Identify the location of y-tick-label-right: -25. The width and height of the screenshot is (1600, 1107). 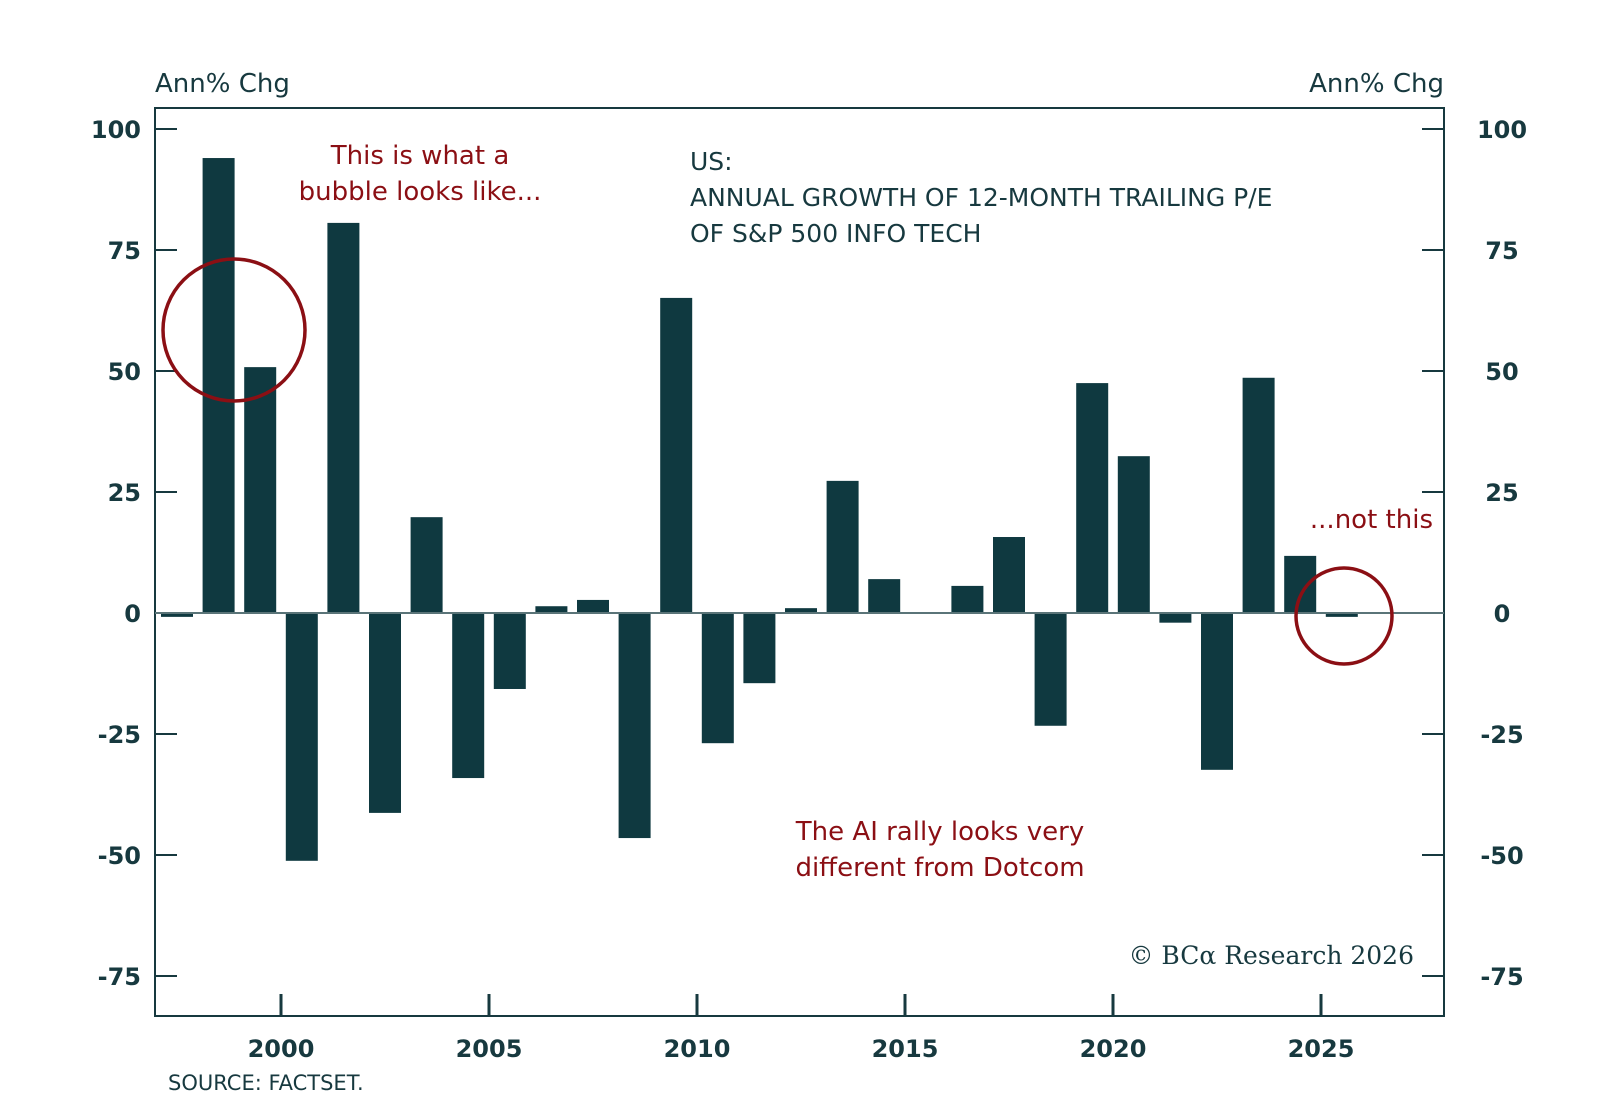
(1501, 735).